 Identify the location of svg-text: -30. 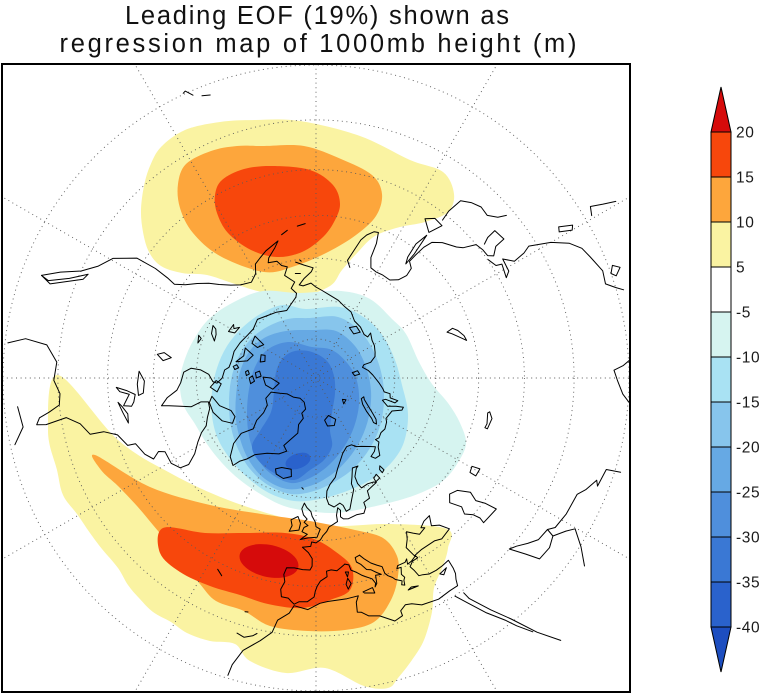
(748, 538).